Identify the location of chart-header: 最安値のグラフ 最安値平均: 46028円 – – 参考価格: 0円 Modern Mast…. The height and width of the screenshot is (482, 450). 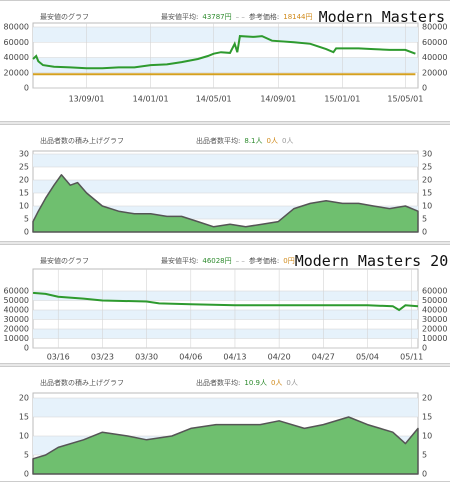
(245, 261).